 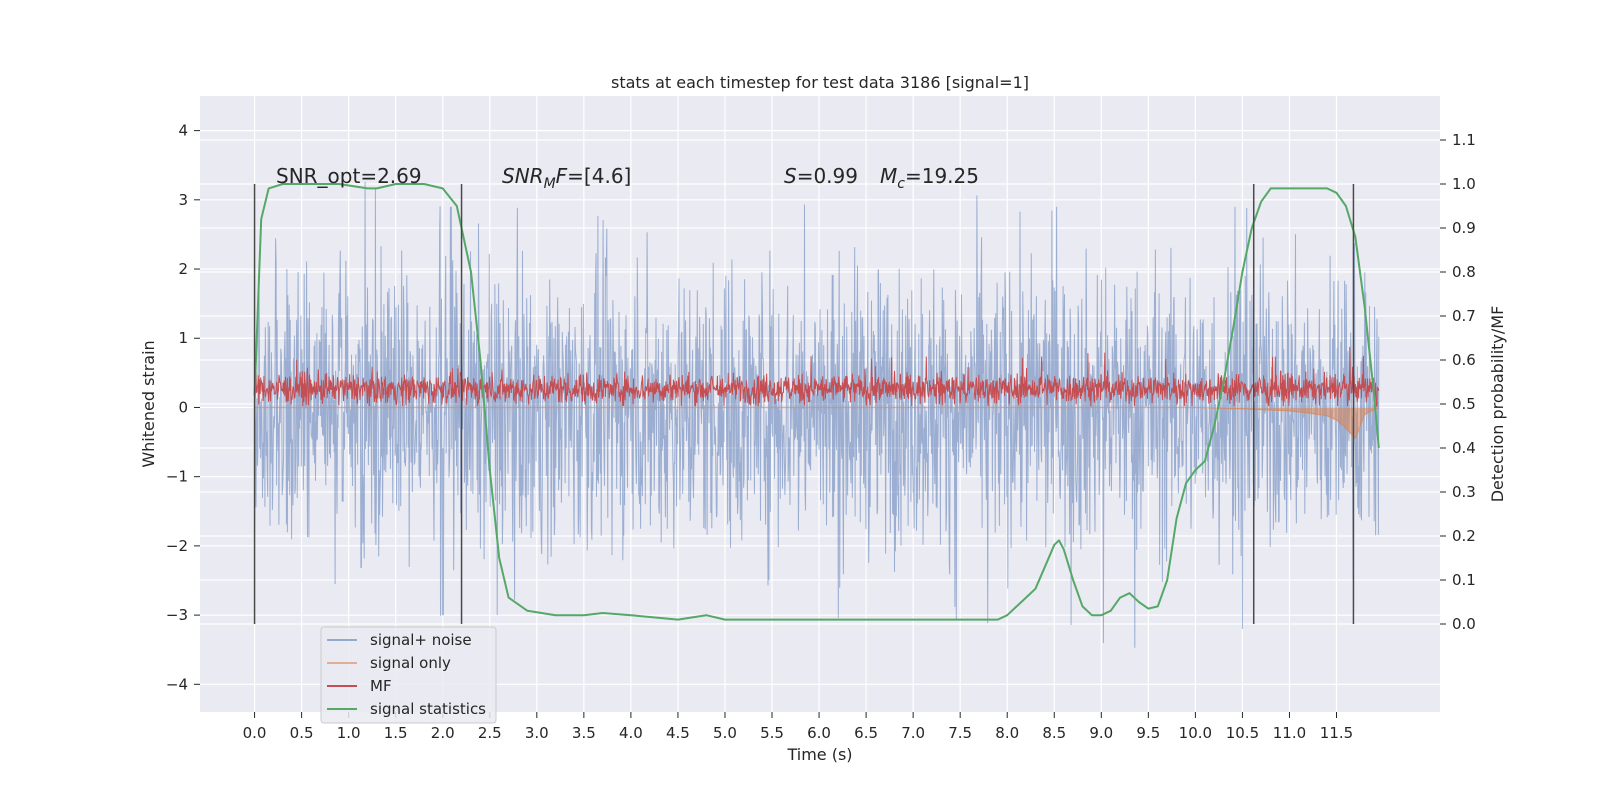 What do you see at coordinates (913, 733) in the screenshot?
I see `x-tick-label: 7.0` at bounding box center [913, 733].